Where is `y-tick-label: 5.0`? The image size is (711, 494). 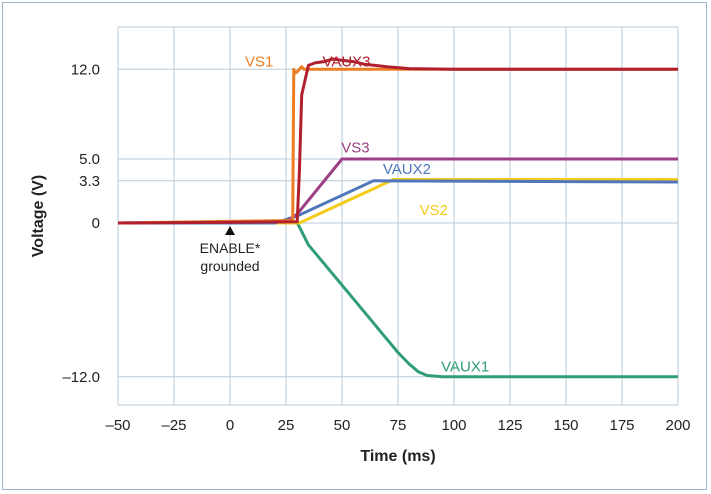
y-tick-label: 5.0 is located at coordinates (89, 159).